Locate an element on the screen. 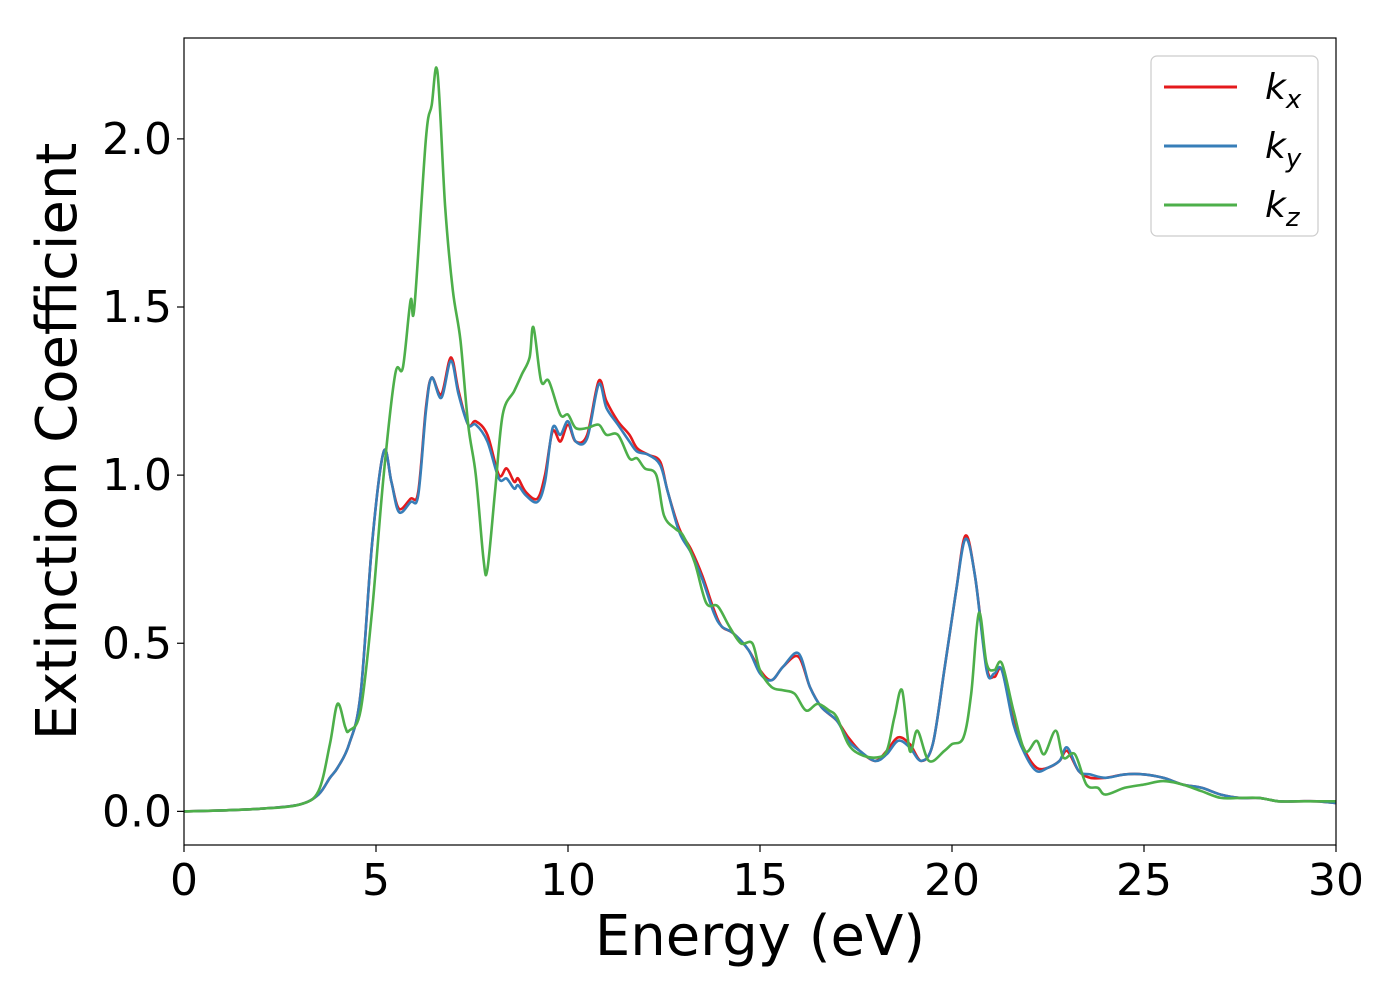 This screenshot has width=1400, height=1000. x-tick-label: 5 is located at coordinates (376, 880).